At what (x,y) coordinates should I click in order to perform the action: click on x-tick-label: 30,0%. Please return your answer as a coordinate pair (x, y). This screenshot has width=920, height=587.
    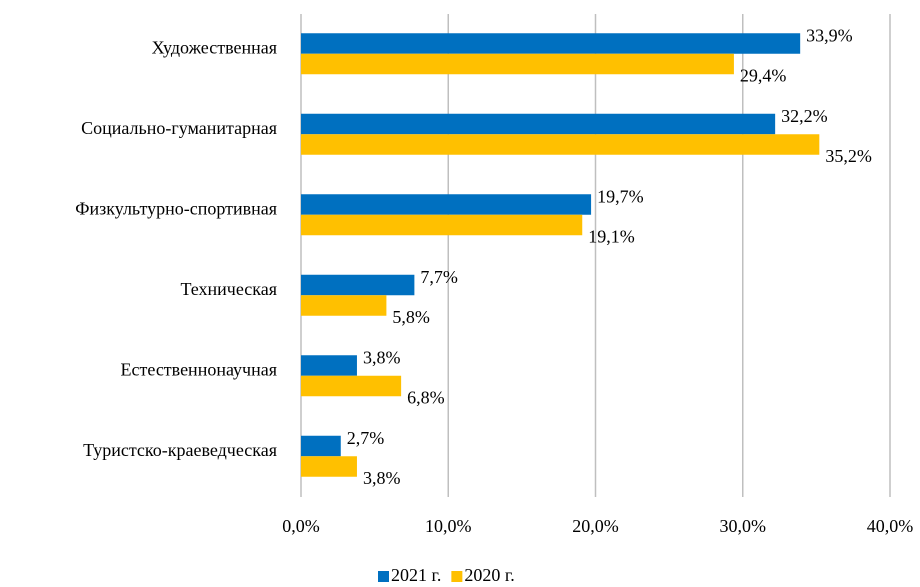
    Looking at the image, I should click on (743, 526).